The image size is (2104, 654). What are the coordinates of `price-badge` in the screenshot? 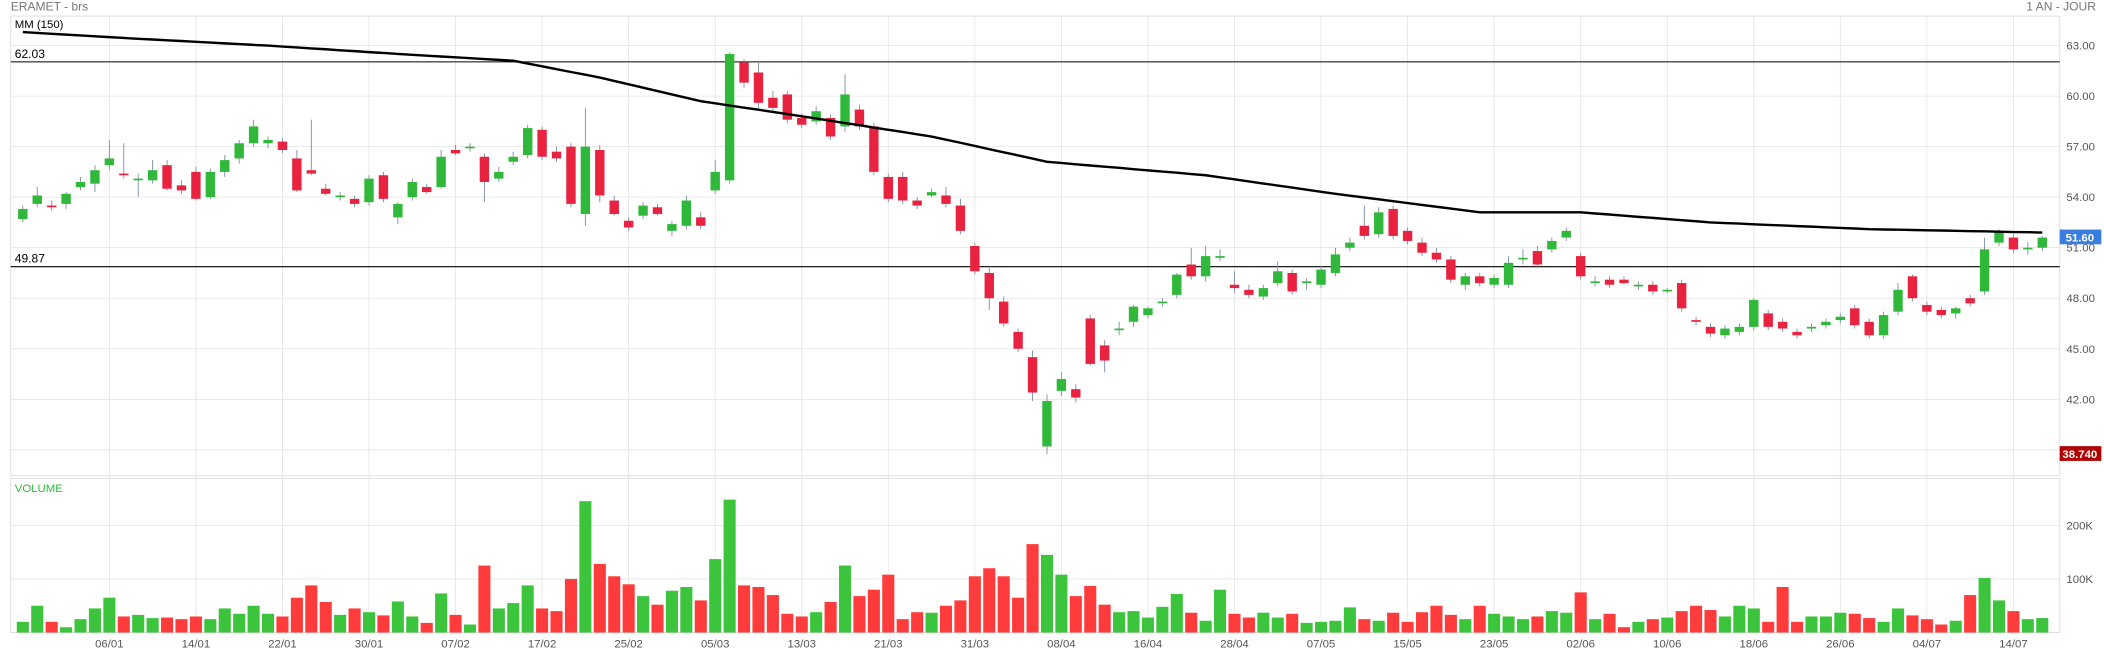 It's located at (2080, 237).